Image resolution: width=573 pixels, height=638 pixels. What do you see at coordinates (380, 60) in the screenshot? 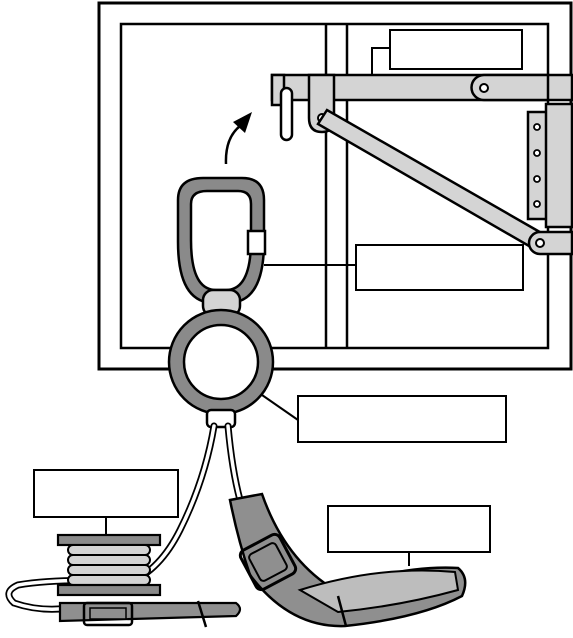
I see `leader-top-right` at bounding box center [380, 60].